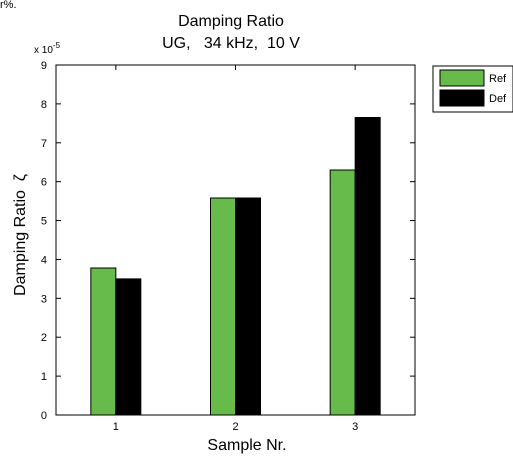  Describe the element at coordinates (44, 183) in the screenshot. I see `y-tick-label: 6` at that location.